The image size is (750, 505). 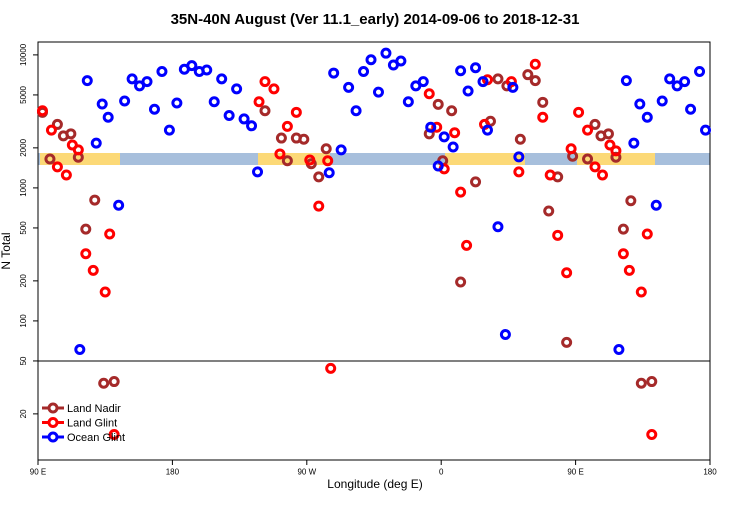 I want to click on x-axis-label: Longitude (deg E), so click(x=374, y=484).